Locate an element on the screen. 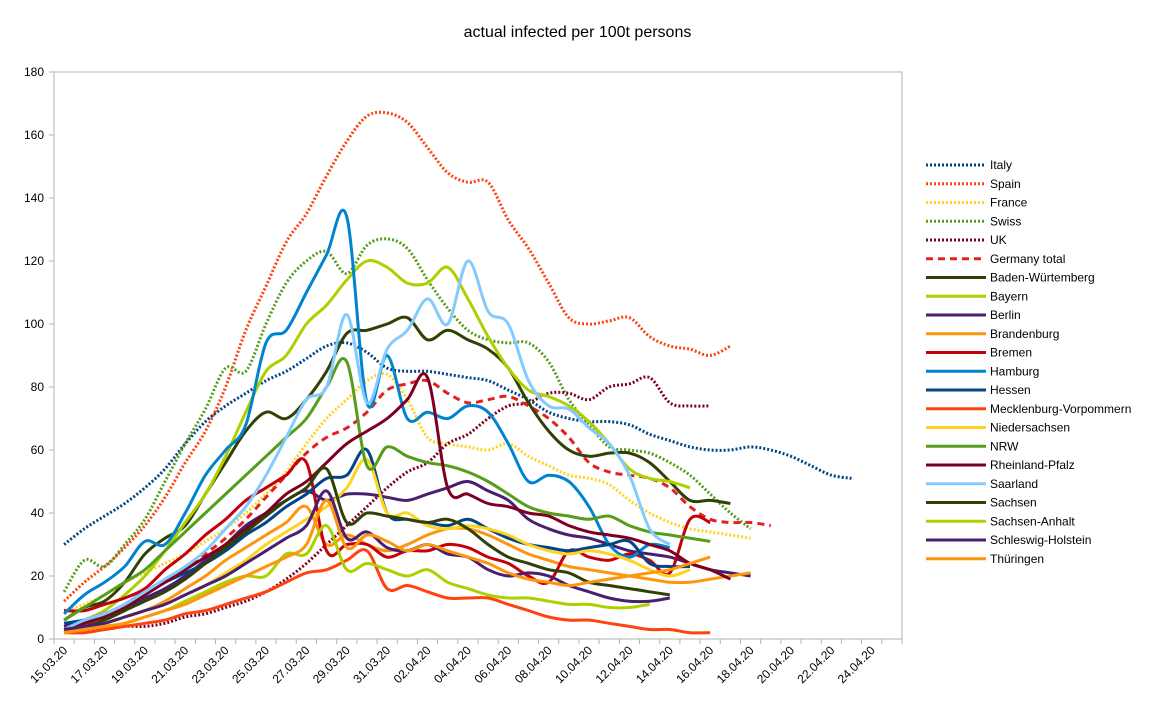  chart-title: actual infected per 100t persons is located at coordinates (577, 32).